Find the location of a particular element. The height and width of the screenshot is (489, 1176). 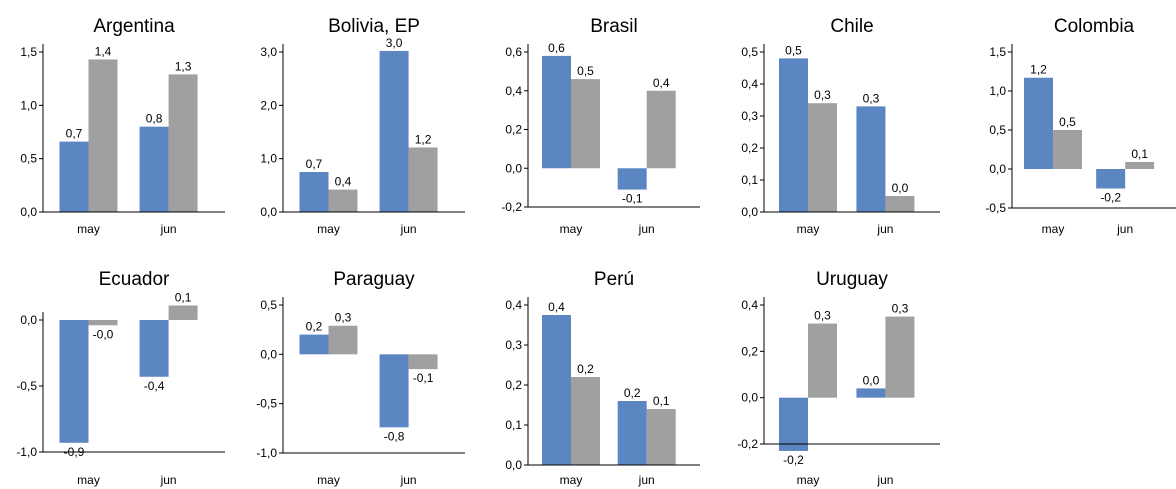

data-label: 0,6 is located at coordinates (556, 48).